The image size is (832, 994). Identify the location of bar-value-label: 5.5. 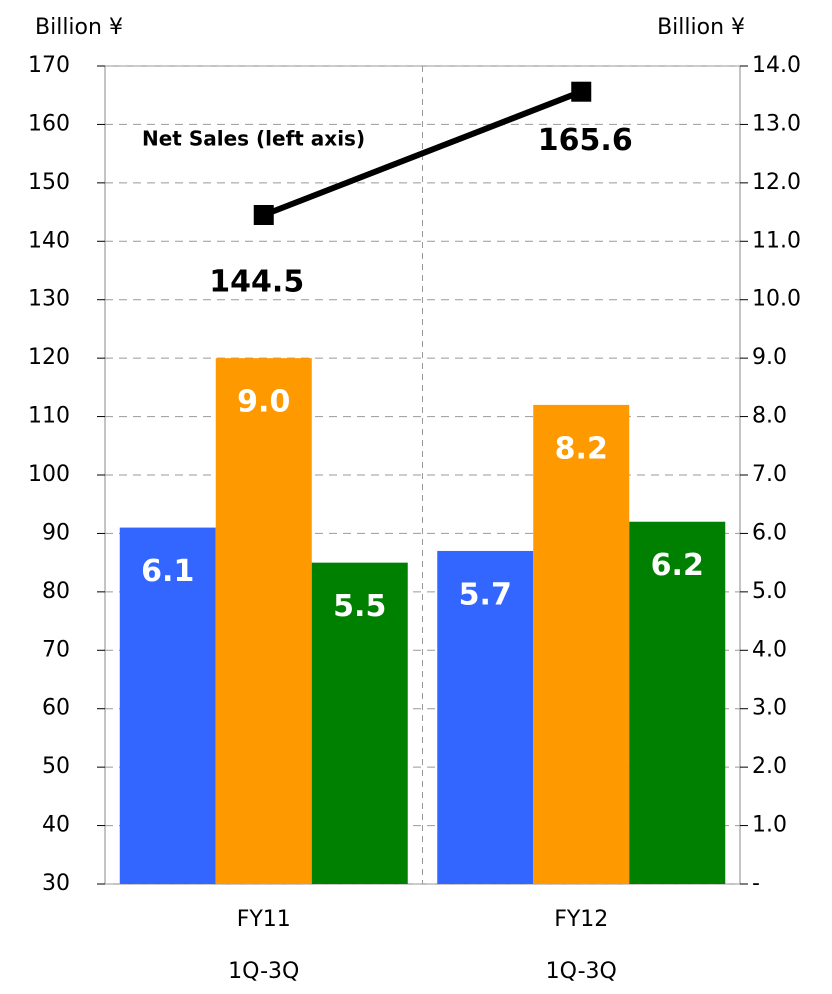
(359, 606).